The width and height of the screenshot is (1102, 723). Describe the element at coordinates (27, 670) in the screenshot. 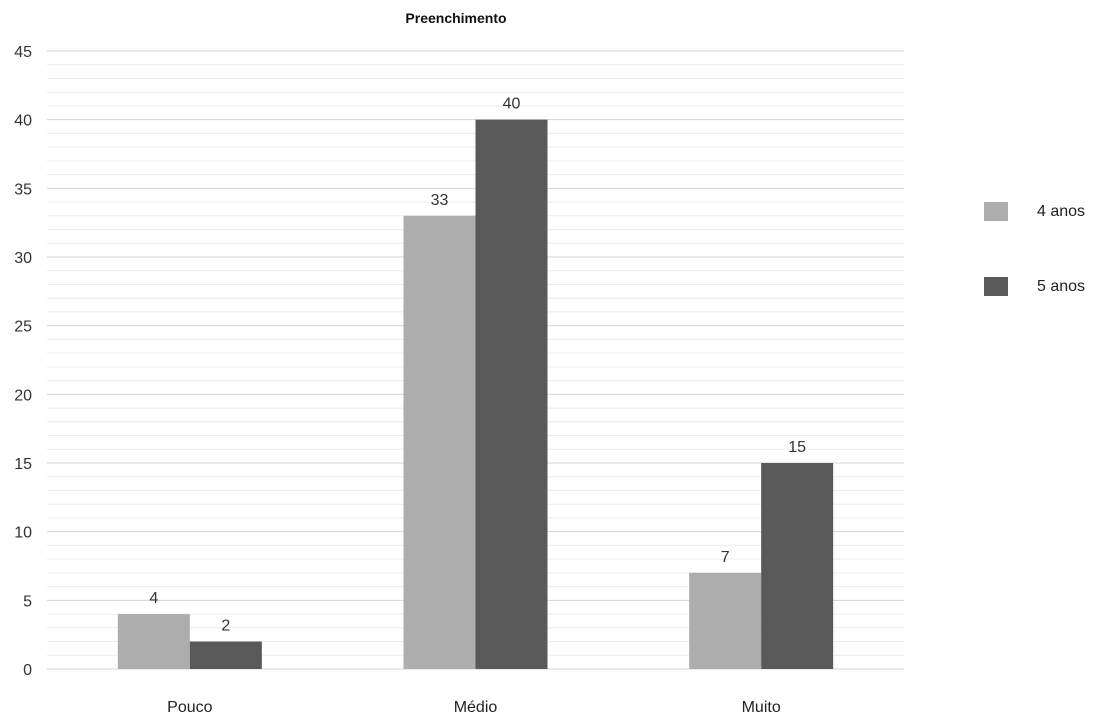

I see `y-tick-label: 0` at that location.